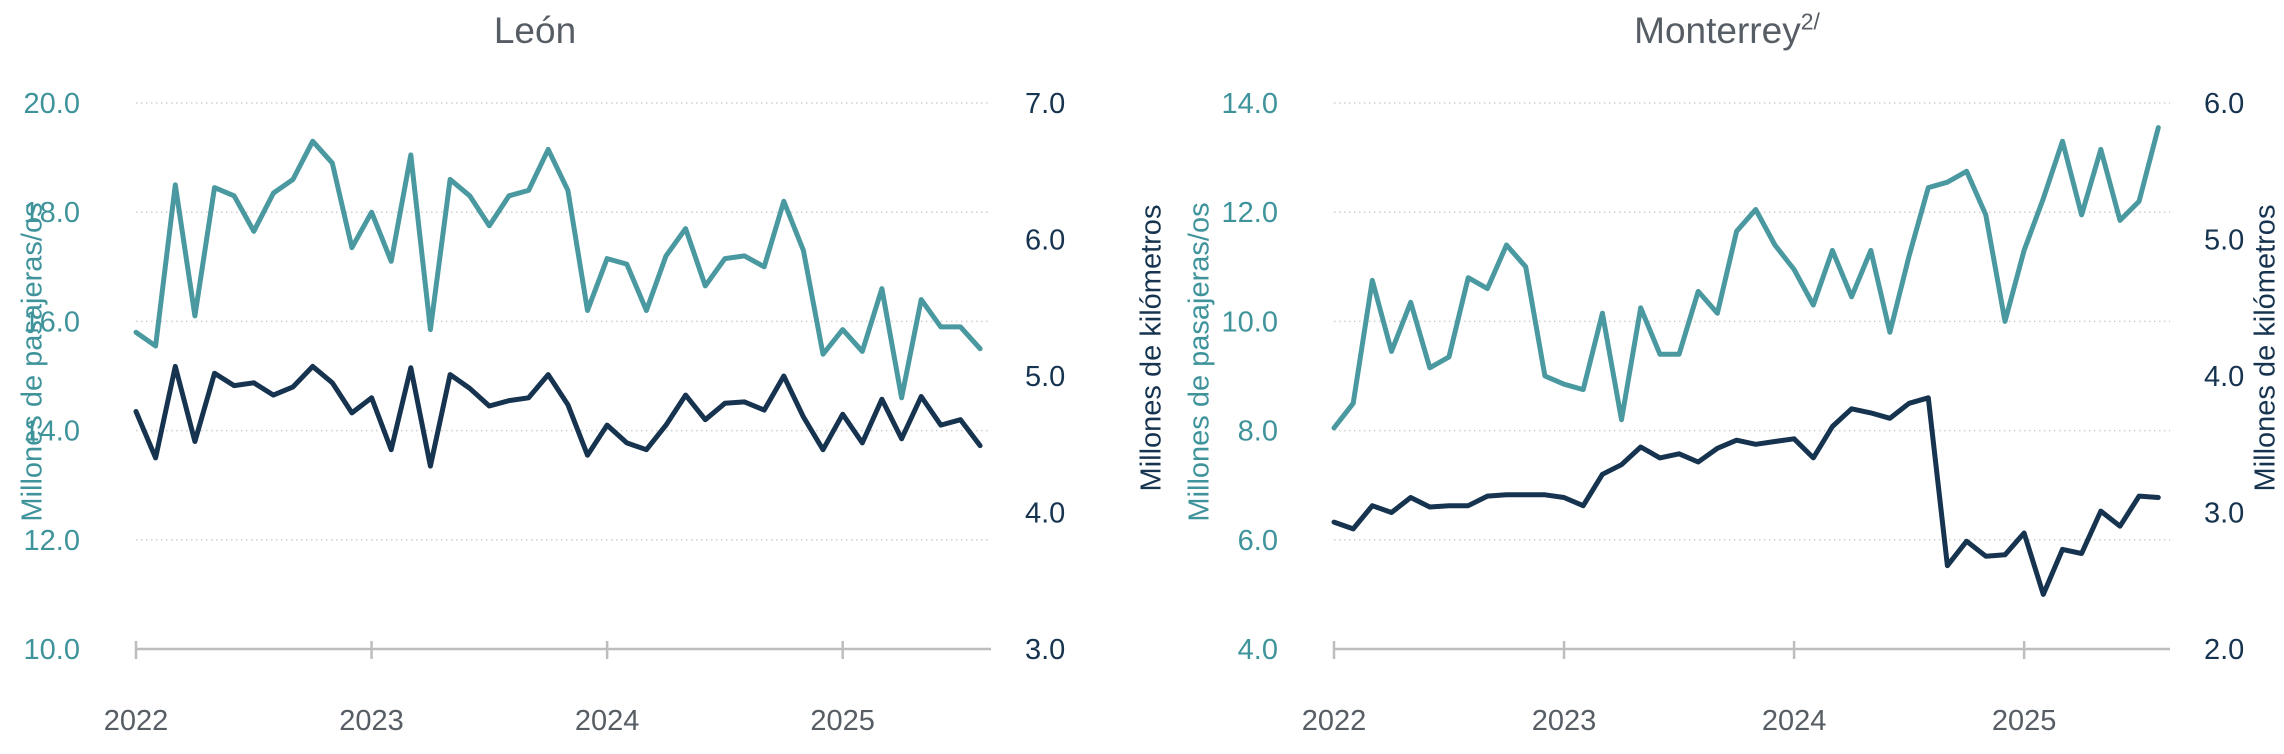 The height and width of the screenshot is (754, 2284). What do you see at coordinates (1258, 541) in the screenshot?
I see `monterrey-left-tick-6.0: 6.0` at bounding box center [1258, 541].